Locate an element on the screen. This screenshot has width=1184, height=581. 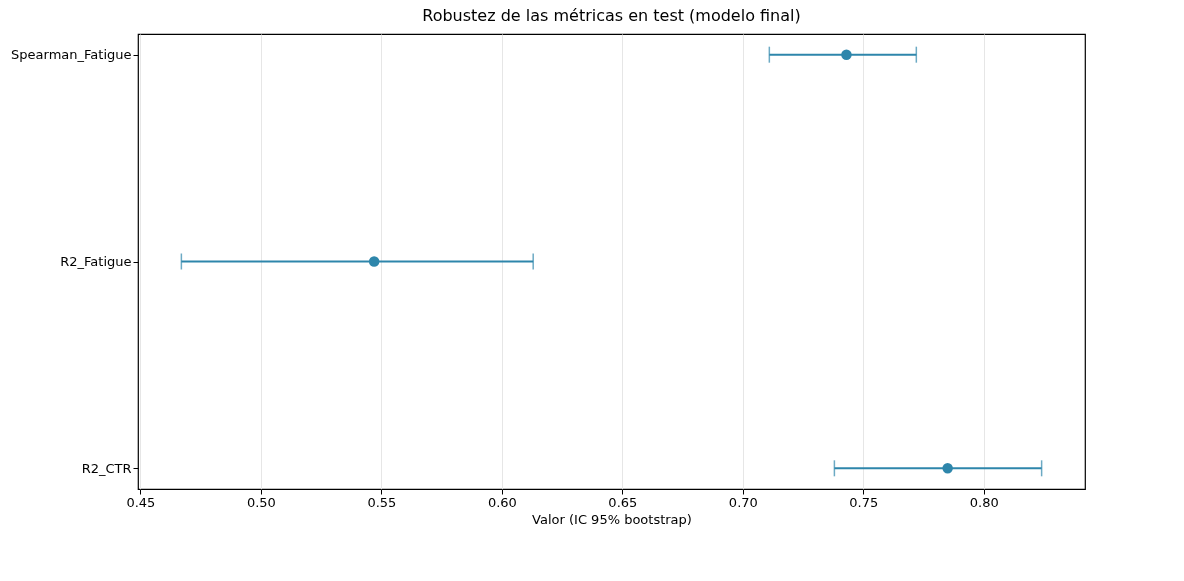
y-tick-label: Spearman_Fatigue is located at coordinates (71, 55).